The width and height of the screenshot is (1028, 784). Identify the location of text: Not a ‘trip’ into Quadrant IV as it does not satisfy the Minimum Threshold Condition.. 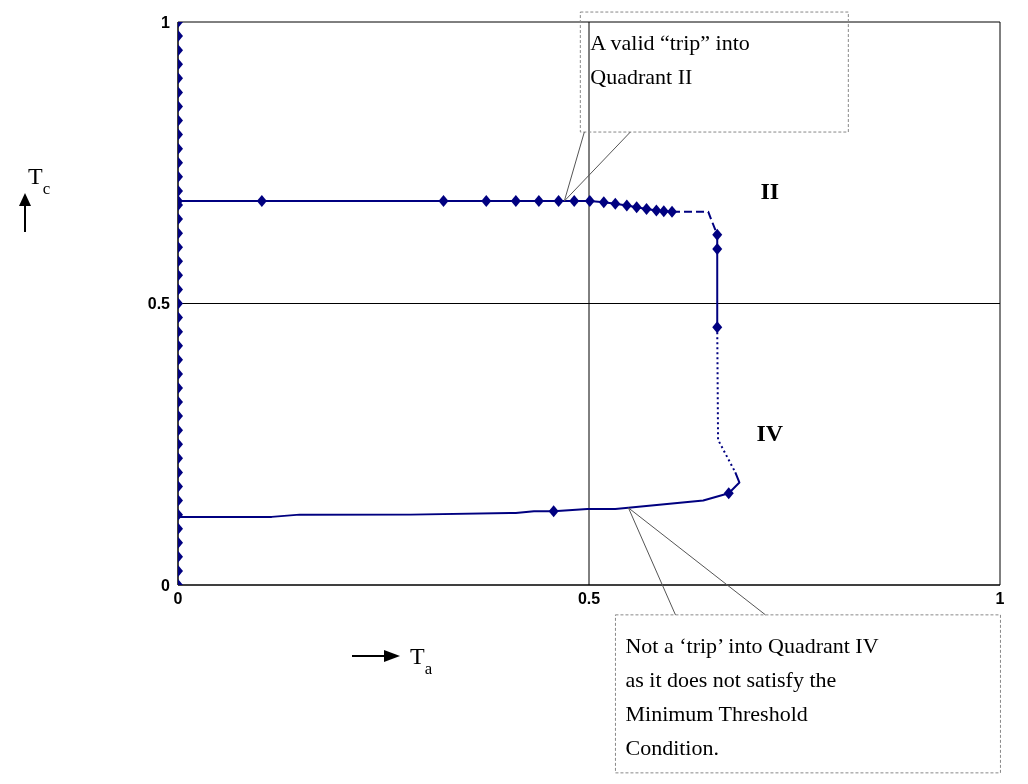
(752, 696).